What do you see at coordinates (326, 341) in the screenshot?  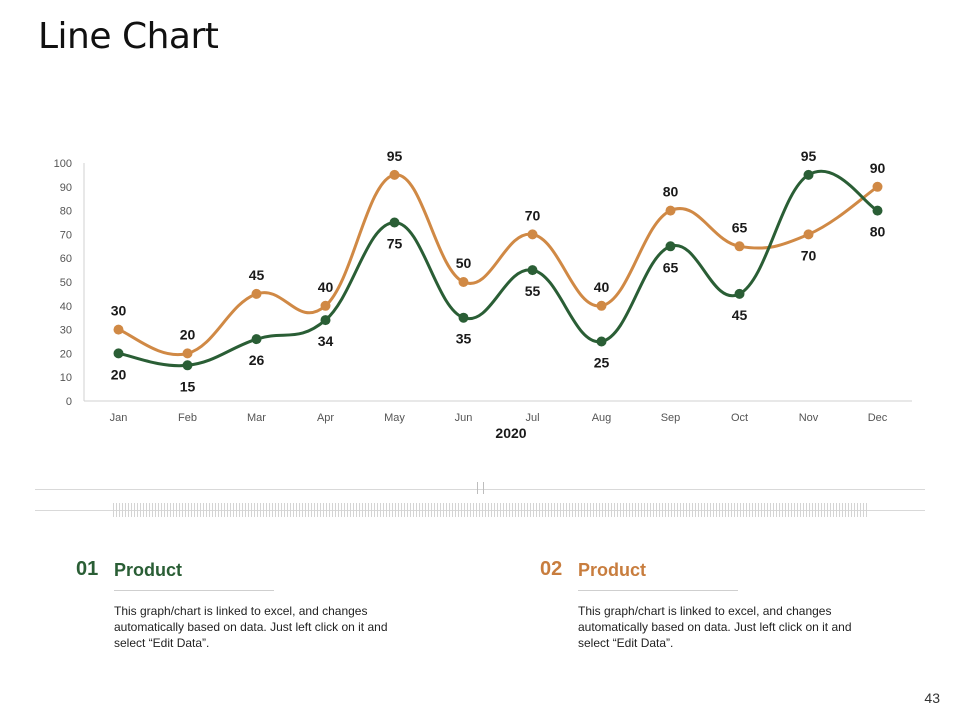 I see `data-label: 34` at bounding box center [326, 341].